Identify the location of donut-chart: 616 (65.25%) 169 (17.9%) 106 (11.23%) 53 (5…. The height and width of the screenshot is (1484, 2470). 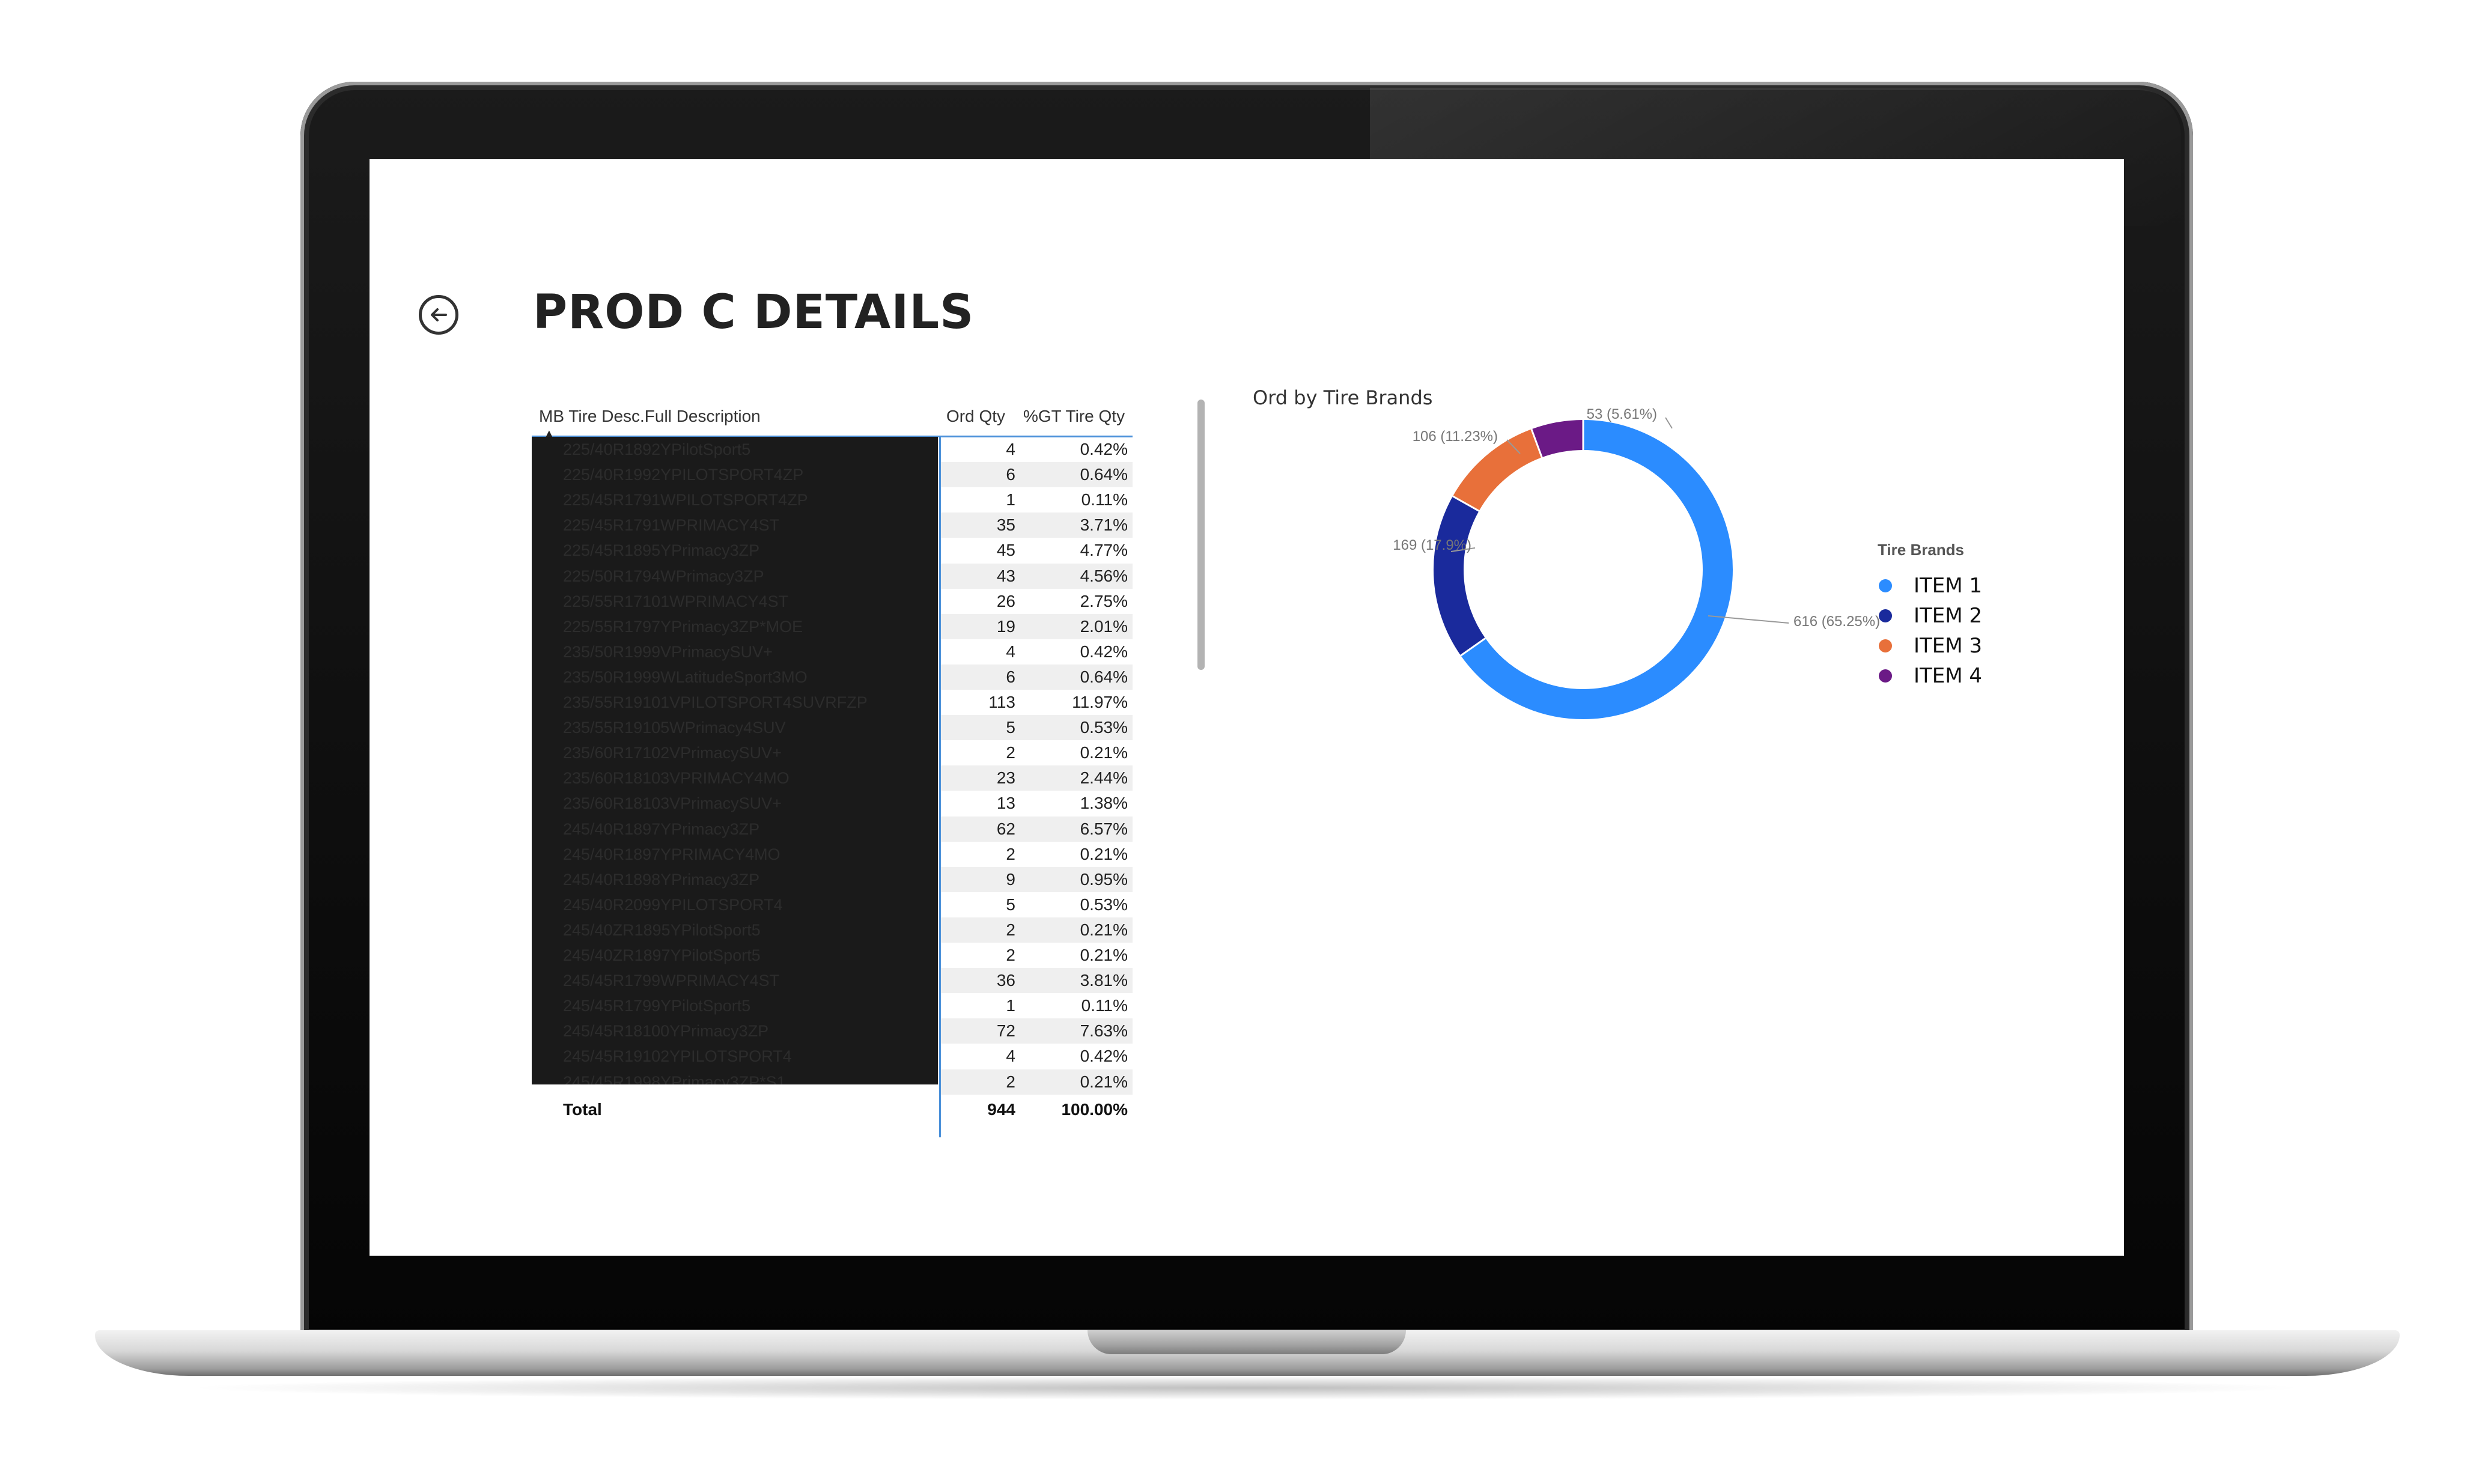
(1557, 562).